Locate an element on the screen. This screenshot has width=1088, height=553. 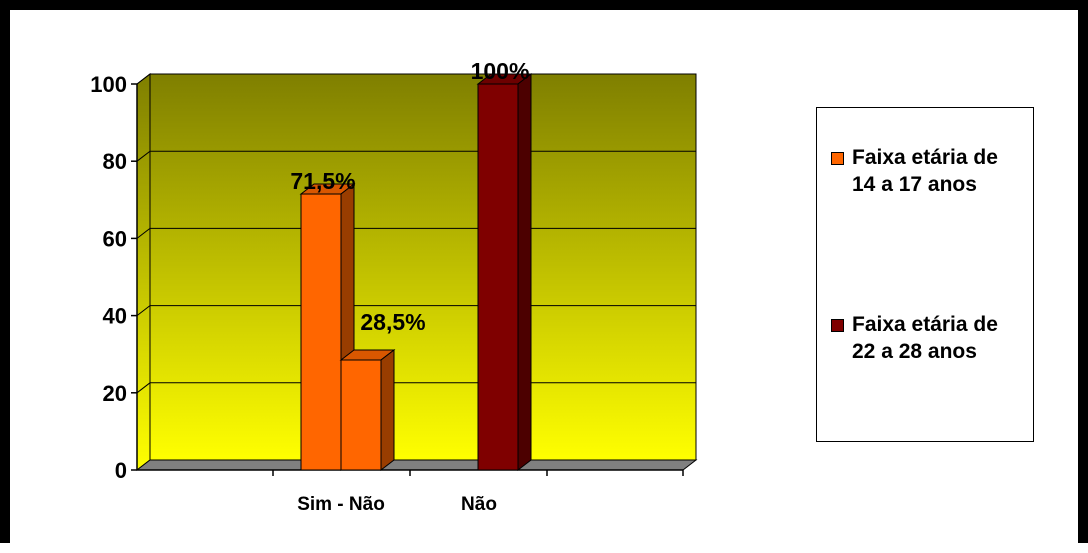
plot-floor is located at coordinates (416, 465).